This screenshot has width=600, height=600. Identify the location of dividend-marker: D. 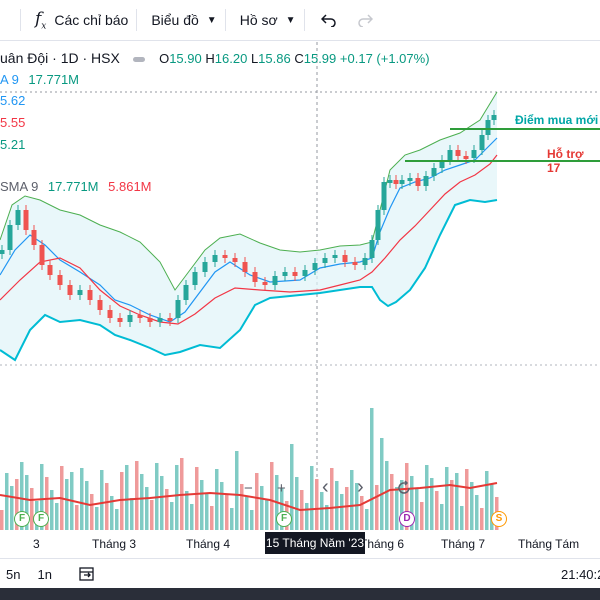
(407, 519).